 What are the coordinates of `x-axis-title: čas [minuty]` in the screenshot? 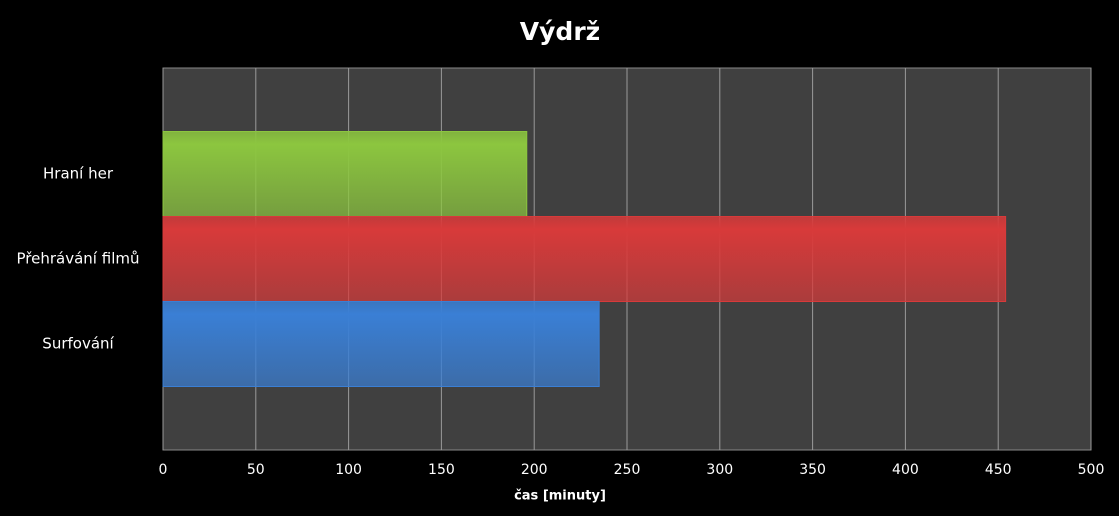 It's located at (560, 496).